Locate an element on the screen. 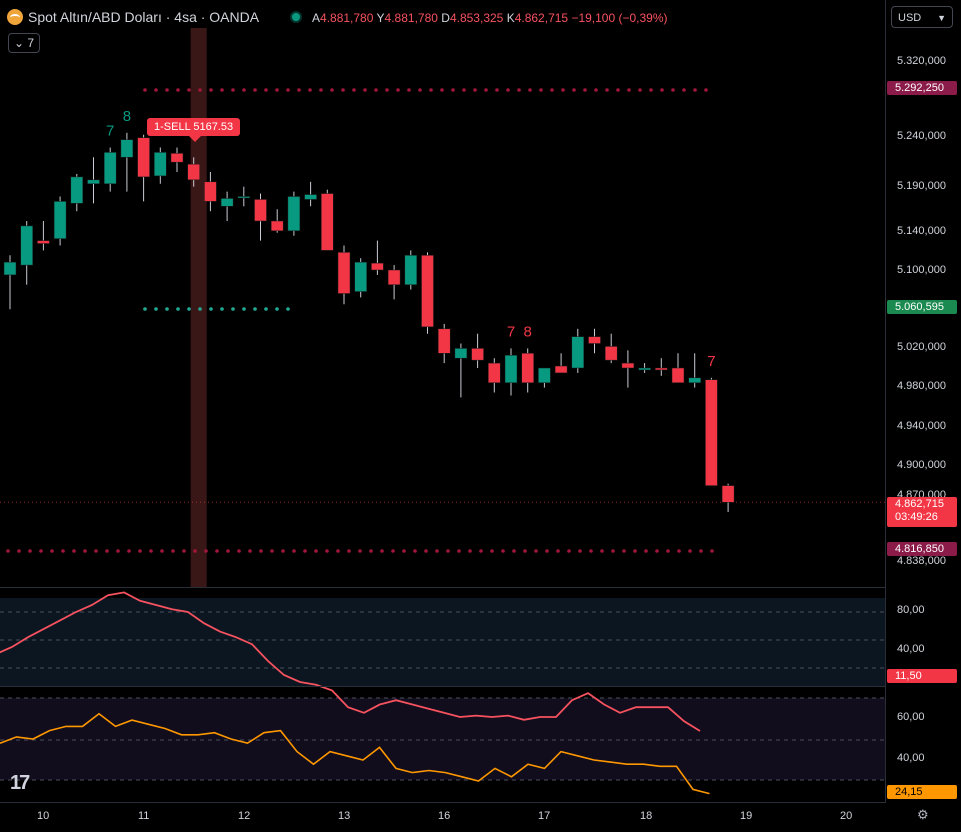 This screenshot has width=961, height=832. time-axis-label: 10 is located at coordinates (43, 816).